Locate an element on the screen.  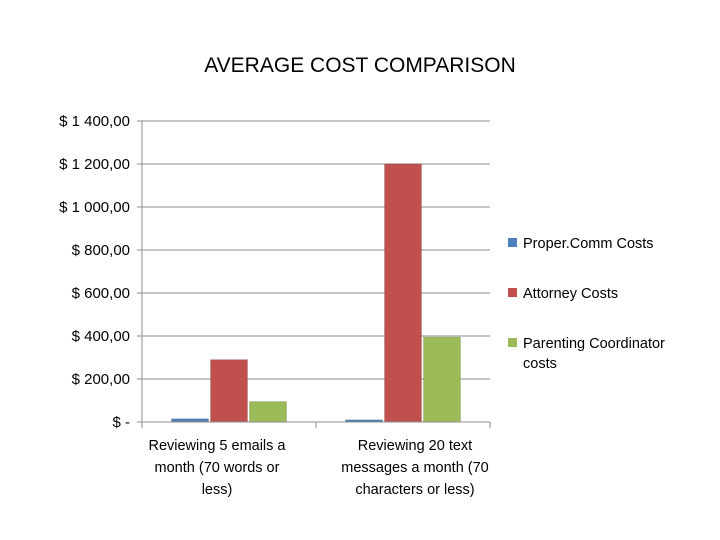
x-category-label: month (70 words or is located at coordinates (217, 468).